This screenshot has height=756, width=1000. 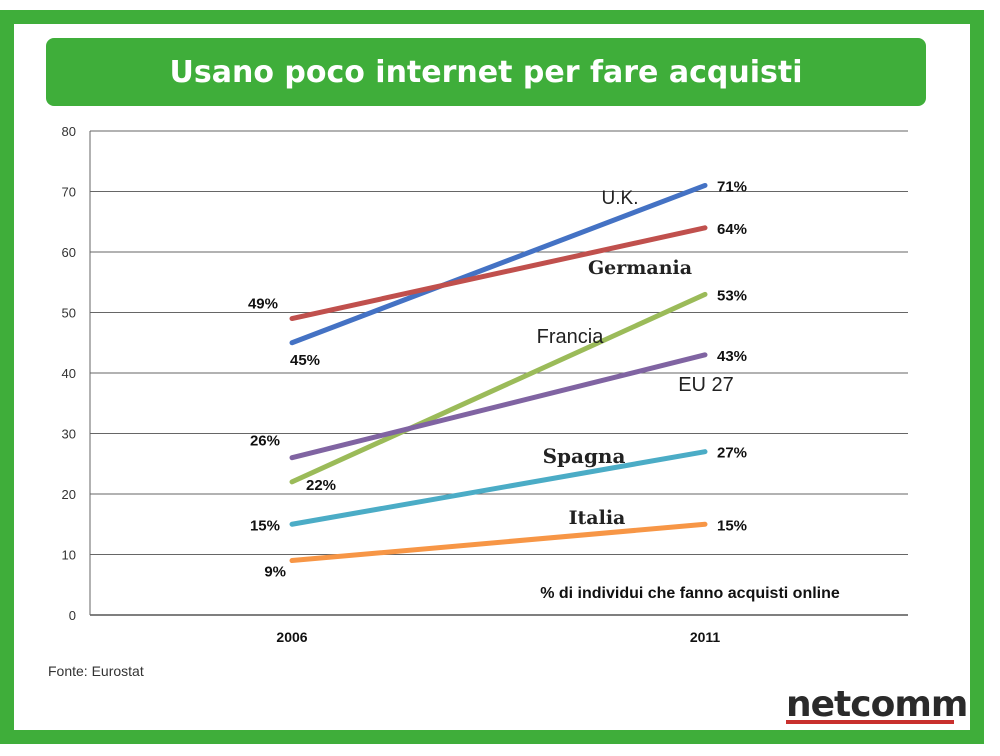 What do you see at coordinates (492, 737) in the screenshot?
I see `frame-border-bottom` at bounding box center [492, 737].